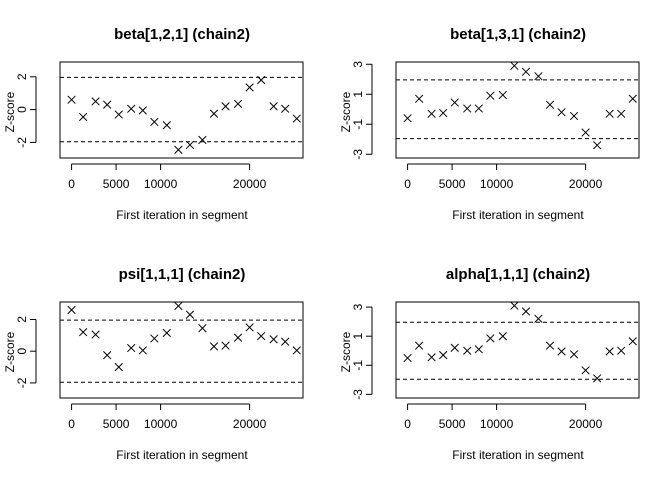  Describe the element at coordinates (182, 34) in the screenshot. I see `chart-title: beta[1,2,1] (chain2)` at that location.